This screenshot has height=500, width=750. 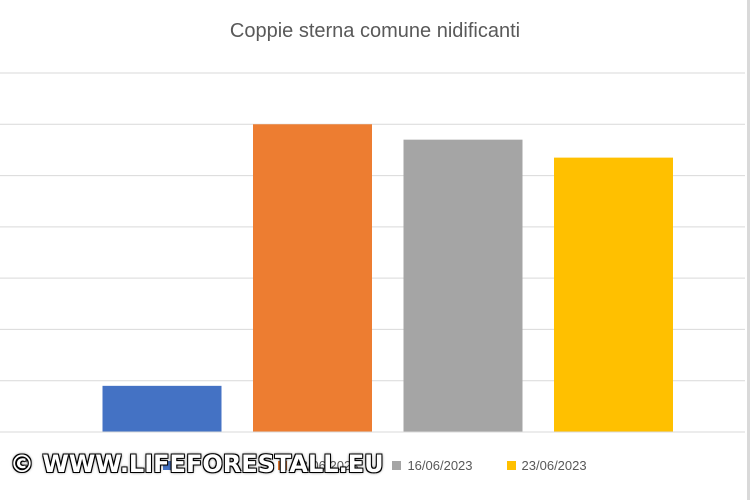 I want to click on watermark: © WWW.LIFEFORESTALL.EU, so click(x=197, y=464).